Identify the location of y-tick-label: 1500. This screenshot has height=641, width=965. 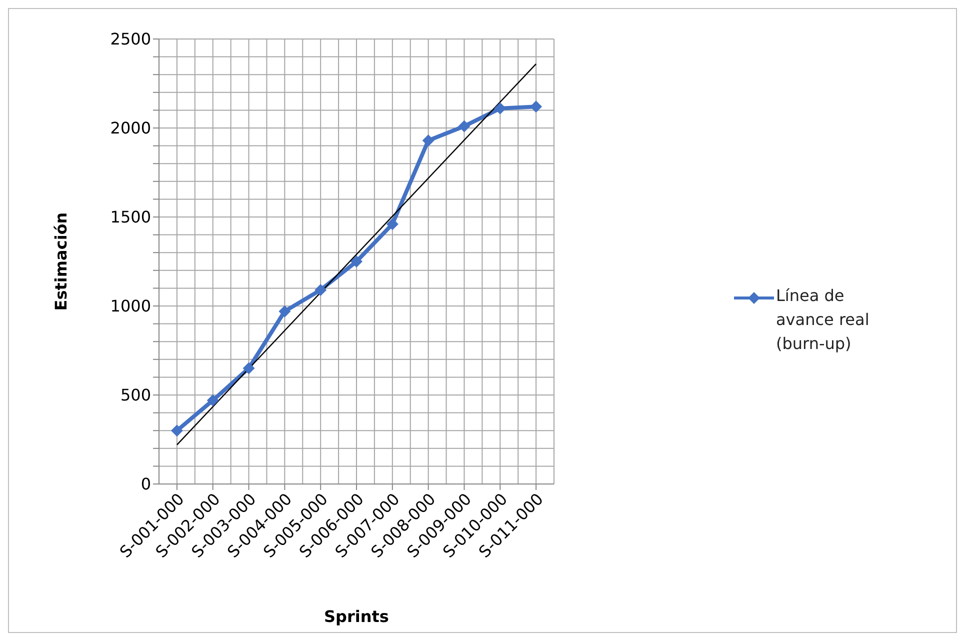
(130, 217).